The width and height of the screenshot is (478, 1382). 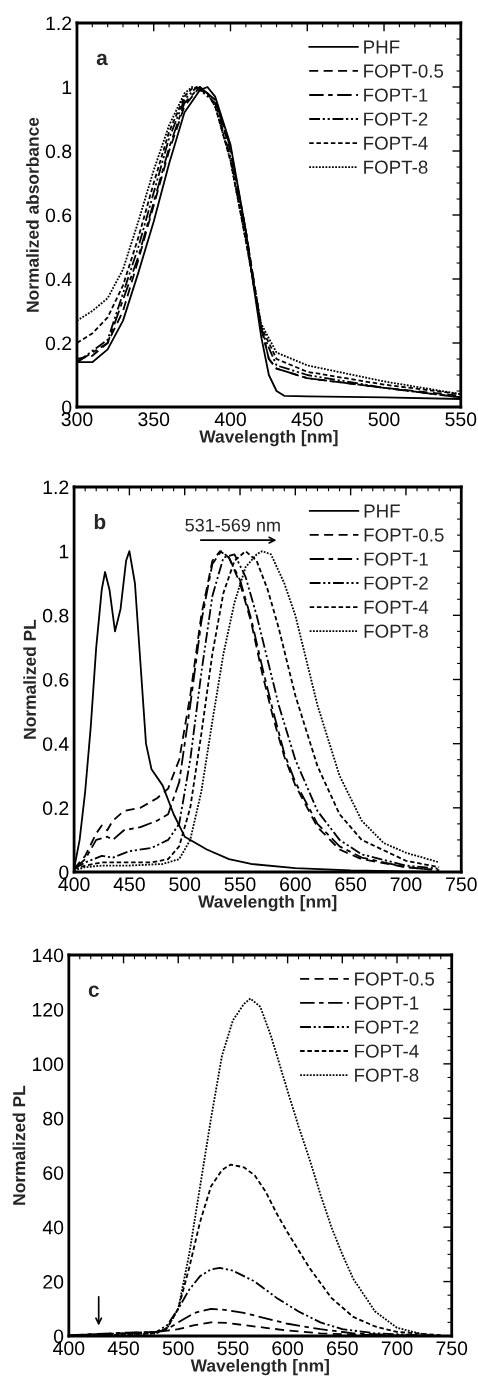 What do you see at coordinates (154, 419) in the screenshot?
I see `x-tick-label: 350` at bounding box center [154, 419].